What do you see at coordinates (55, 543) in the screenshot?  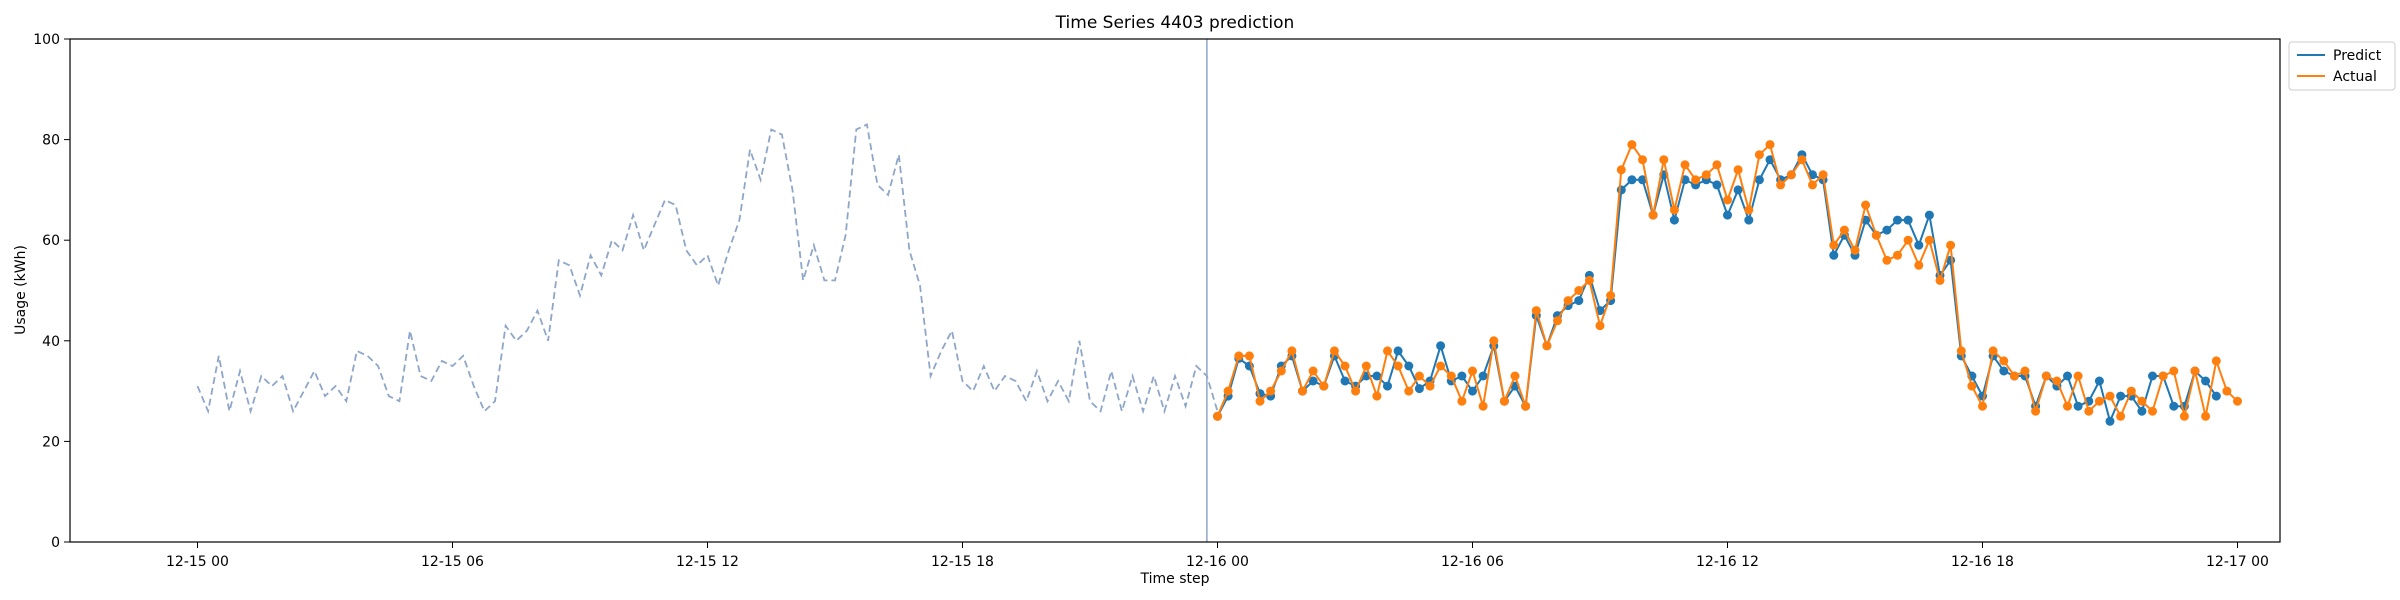 I see `y-tick-label: 0` at bounding box center [55, 543].